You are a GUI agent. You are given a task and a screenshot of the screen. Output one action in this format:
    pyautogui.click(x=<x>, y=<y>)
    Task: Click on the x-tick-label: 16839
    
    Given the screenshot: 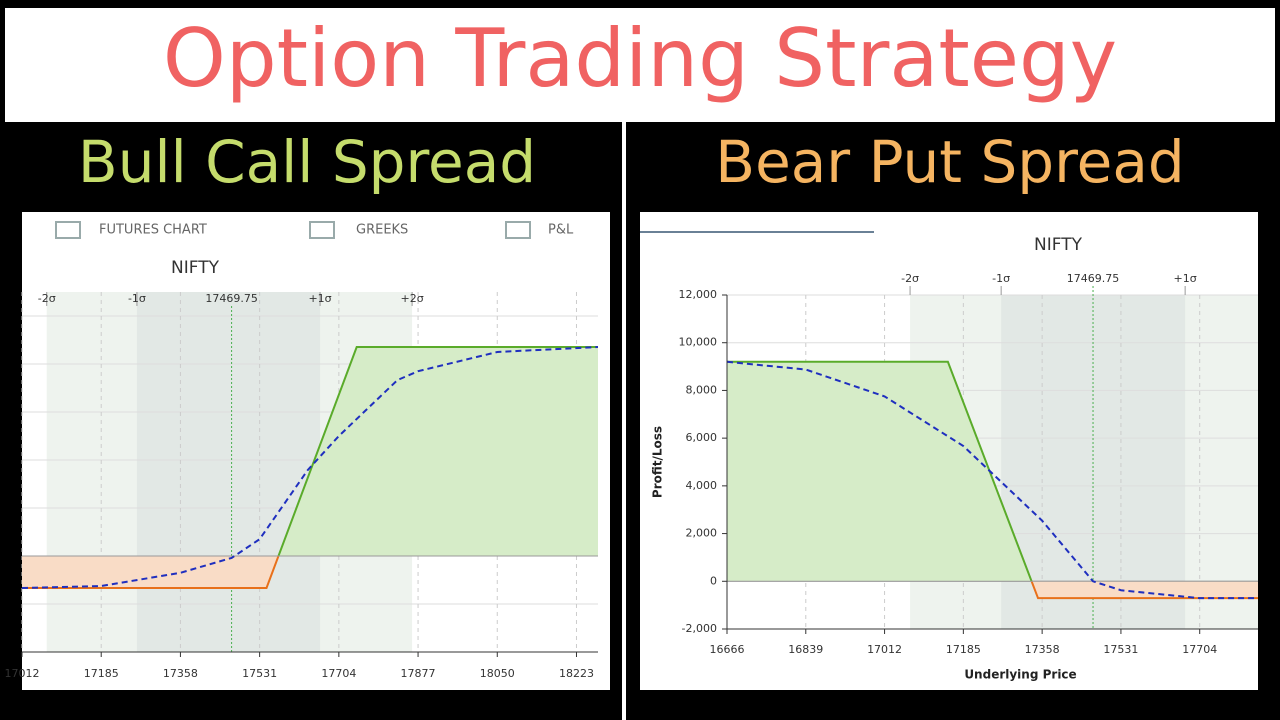 What is the action you would take?
    pyautogui.click(x=805, y=649)
    